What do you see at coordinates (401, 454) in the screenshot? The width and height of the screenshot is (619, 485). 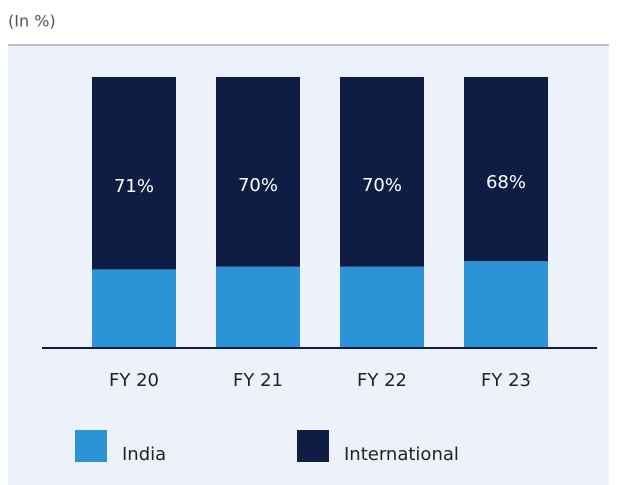 I see `legend-label: International` at bounding box center [401, 454].